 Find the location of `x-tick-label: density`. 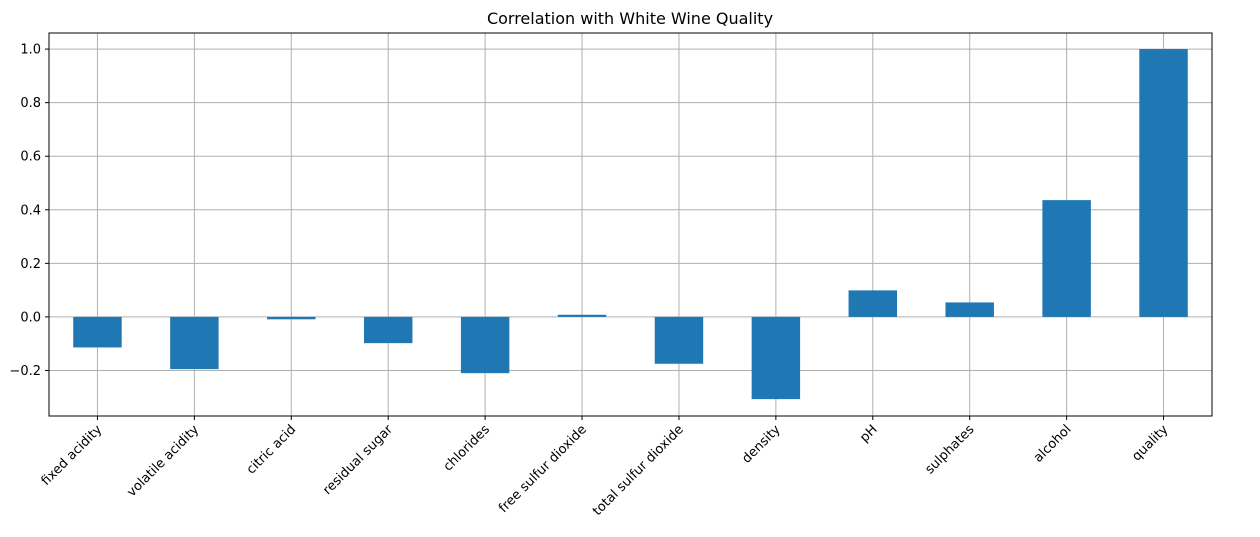

x-tick-label: density is located at coordinates (761, 444).